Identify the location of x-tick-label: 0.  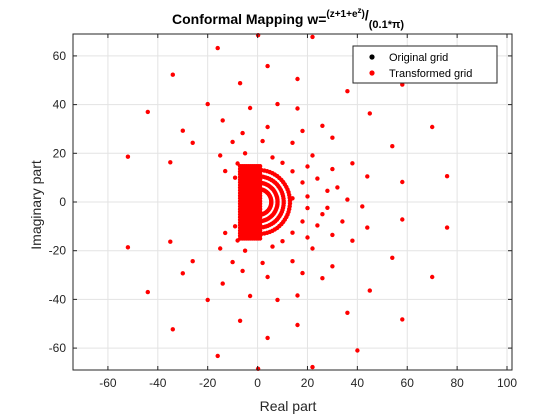
(257, 383).